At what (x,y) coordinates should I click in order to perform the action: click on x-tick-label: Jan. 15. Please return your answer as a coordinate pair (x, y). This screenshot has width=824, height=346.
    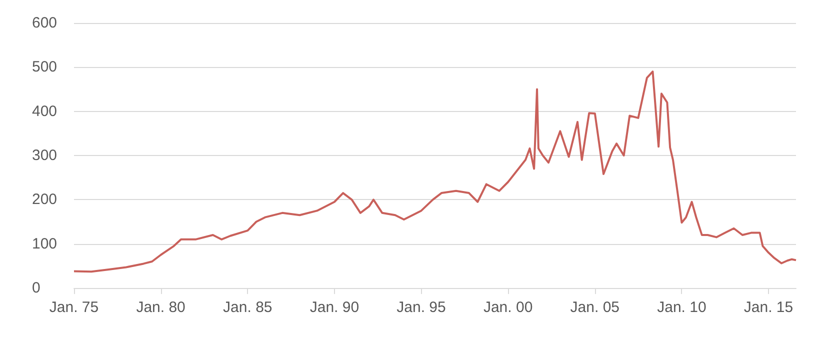
    Looking at the image, I should click on (769, 307).